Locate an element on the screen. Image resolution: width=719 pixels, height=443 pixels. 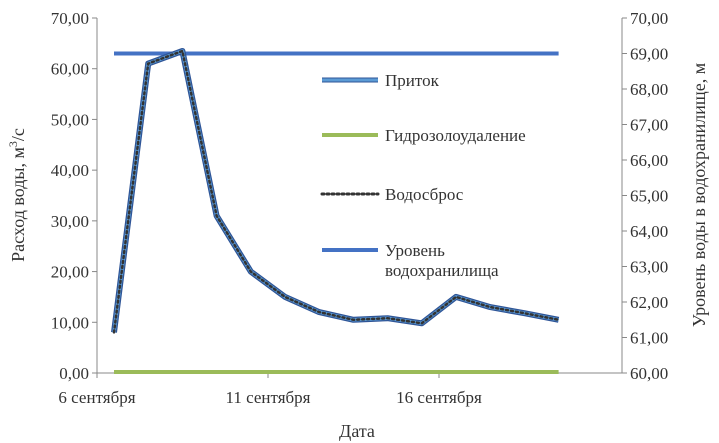
x-axis-title: Дата is located at coordinates (357, 431).